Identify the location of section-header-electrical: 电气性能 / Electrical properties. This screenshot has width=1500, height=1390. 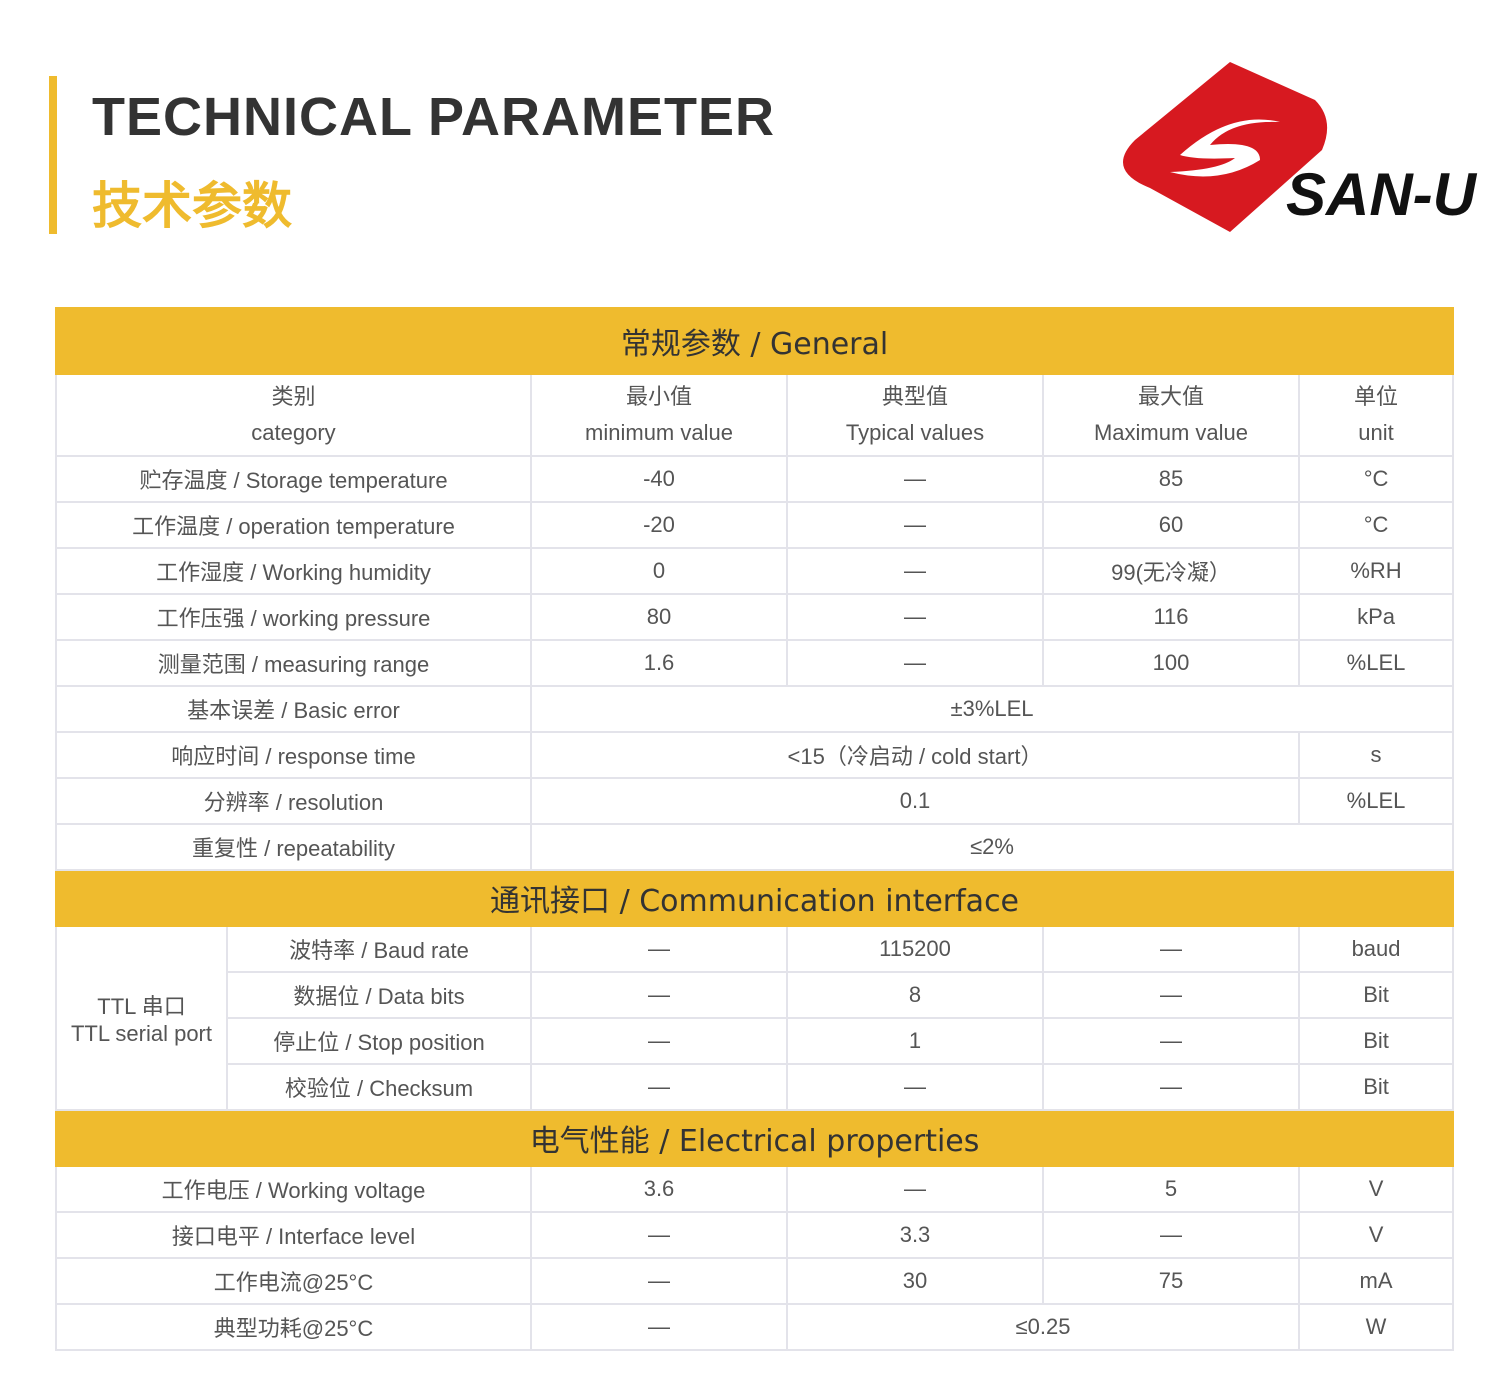
(754, 1138).